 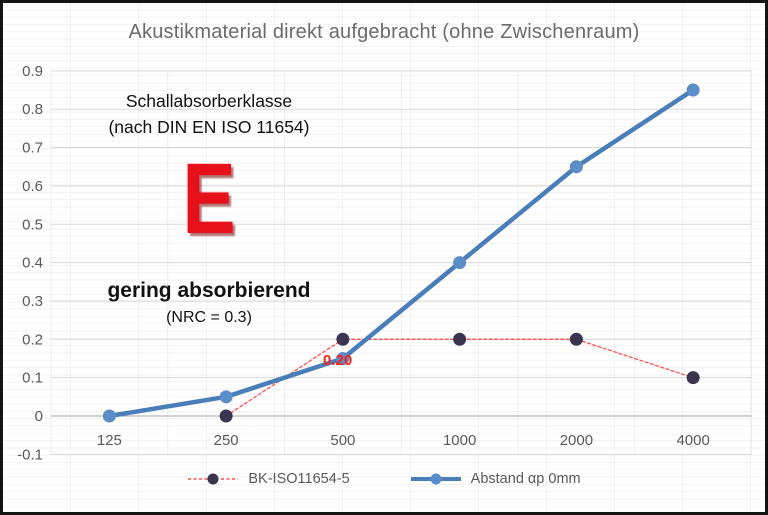 What do you see at coordinates (32, 301) in the screenshot?
I see `y-axis-tick-label: 0.3` at bounding box center [32, 301].